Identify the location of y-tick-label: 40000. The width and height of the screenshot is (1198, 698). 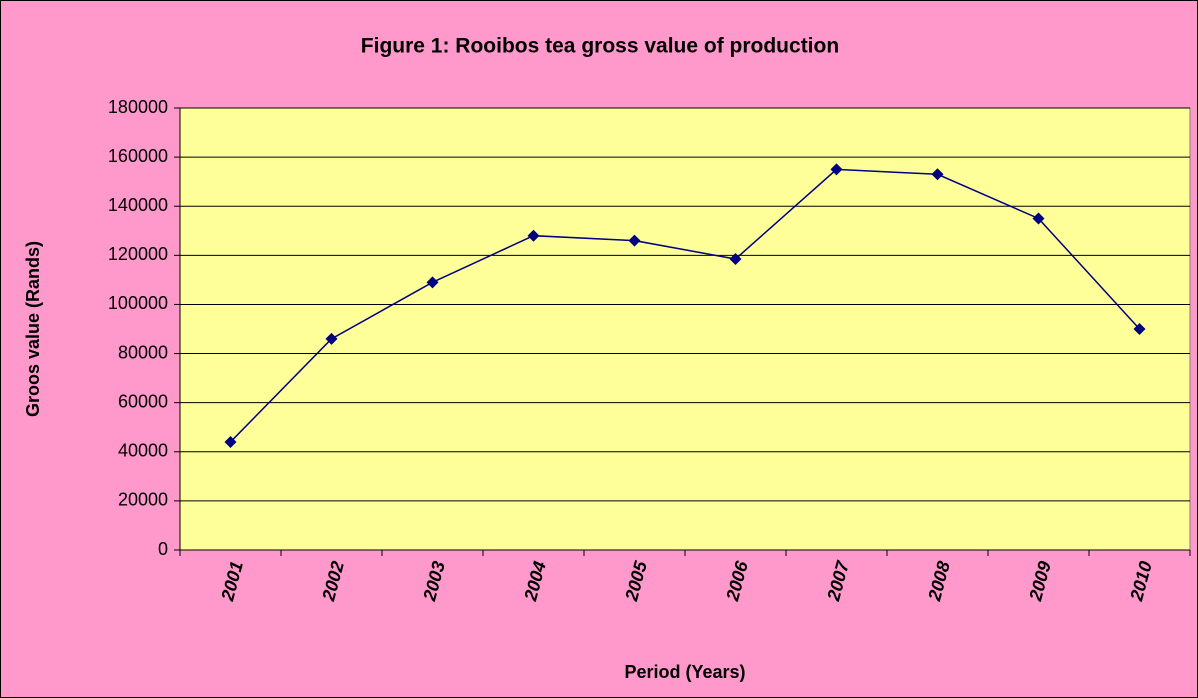
(143, 451).